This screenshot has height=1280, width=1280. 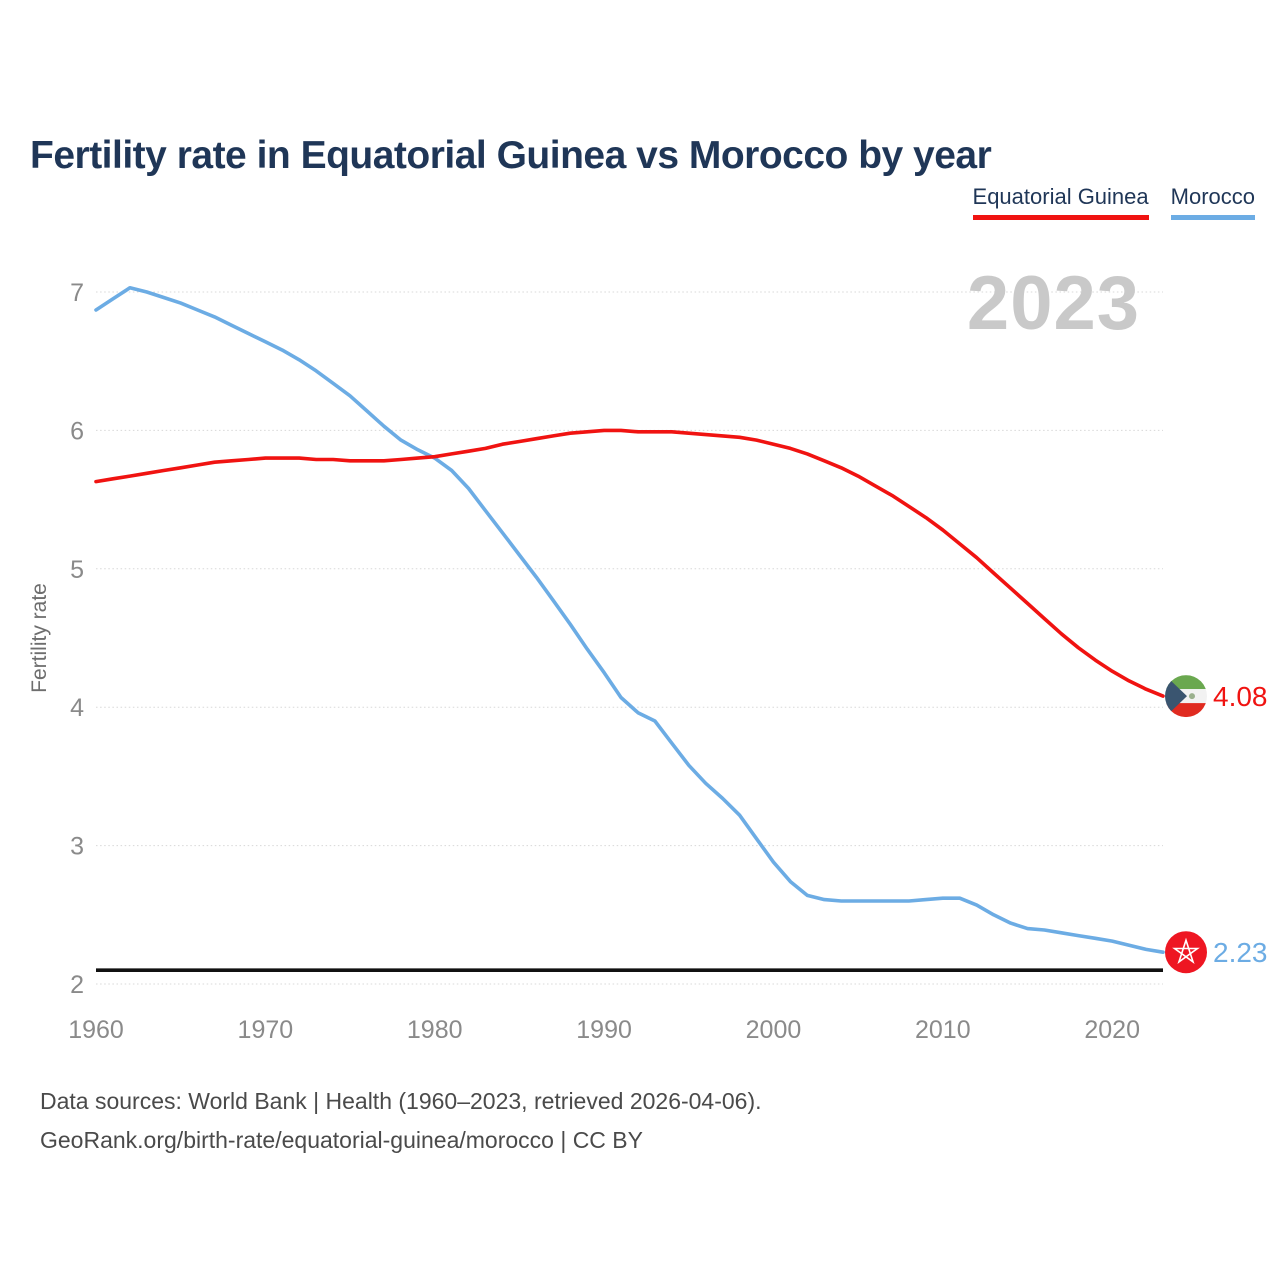 I want to click on x-tick-label: 1990, so click(x=604, y=1030).